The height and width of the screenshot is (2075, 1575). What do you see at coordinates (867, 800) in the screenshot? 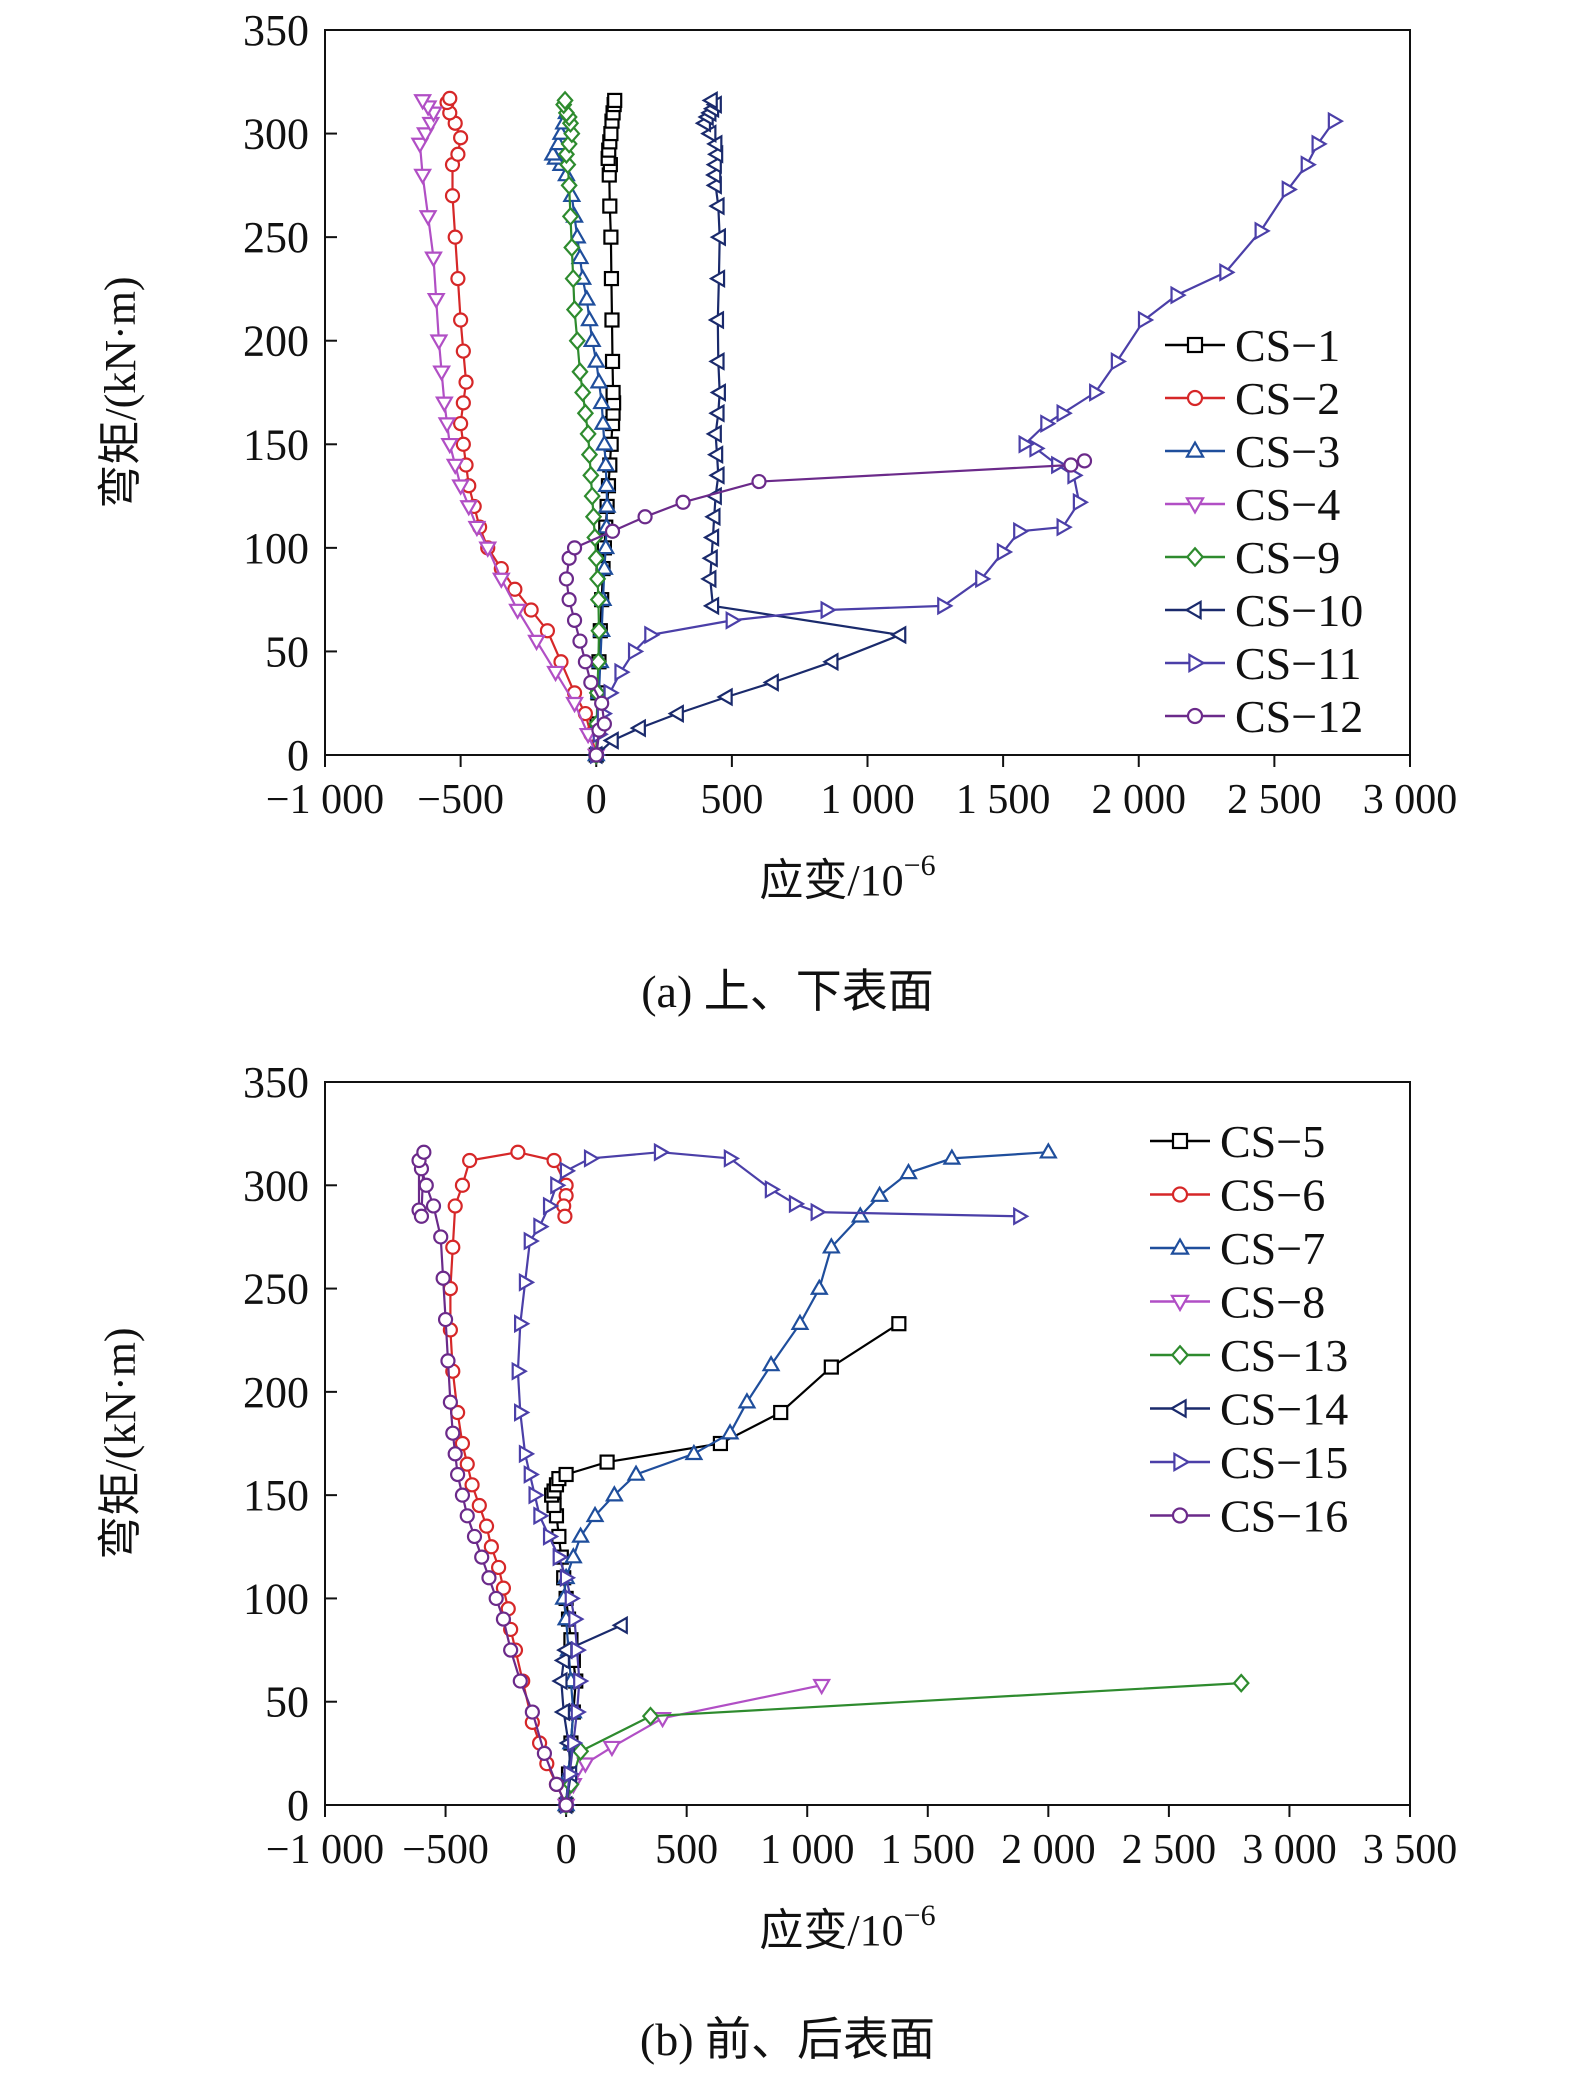
I see `x-tick-label: 1 000` at bounding box center [867, 800].